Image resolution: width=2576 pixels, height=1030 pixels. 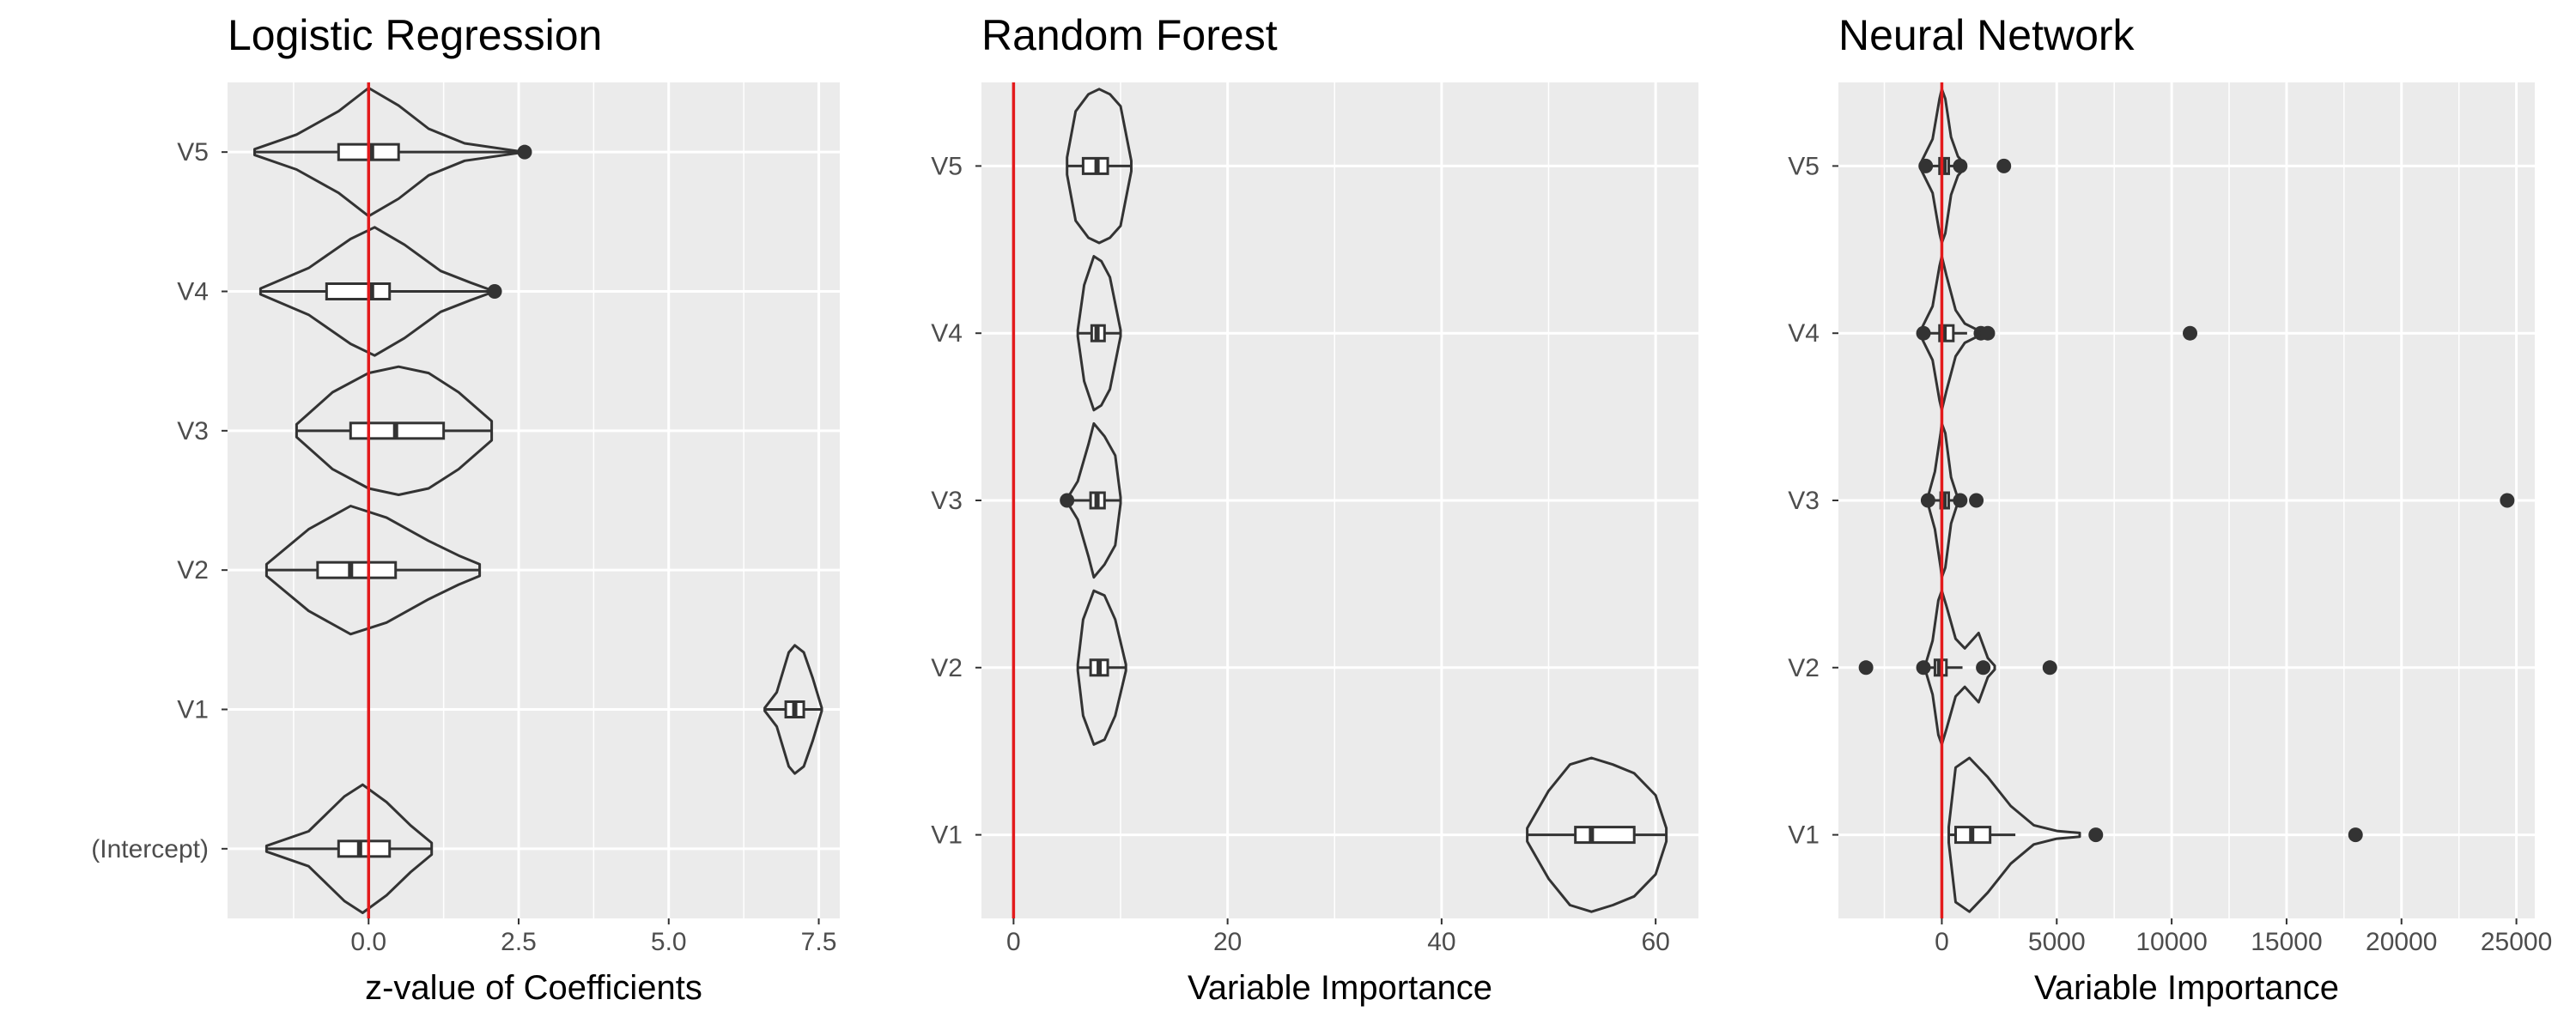 What do you see at coordinates (2516, 942) in the screenshot?
I see `x-tick-label: 25000` at bounding box center [2516, 942].